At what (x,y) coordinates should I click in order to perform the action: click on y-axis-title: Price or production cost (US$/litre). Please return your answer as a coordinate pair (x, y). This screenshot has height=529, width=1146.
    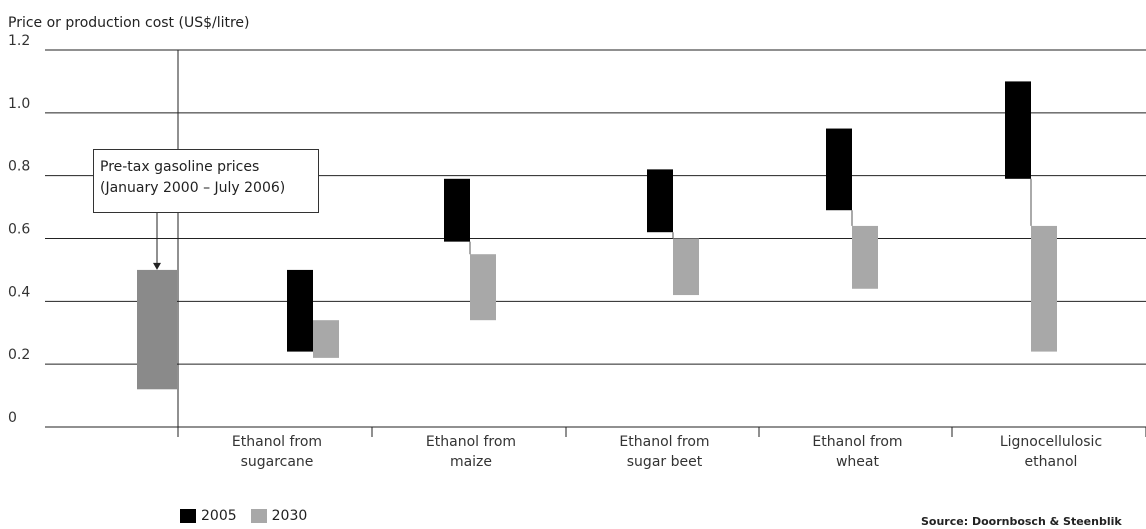
    Looking at the image, I should click on (129, 23).